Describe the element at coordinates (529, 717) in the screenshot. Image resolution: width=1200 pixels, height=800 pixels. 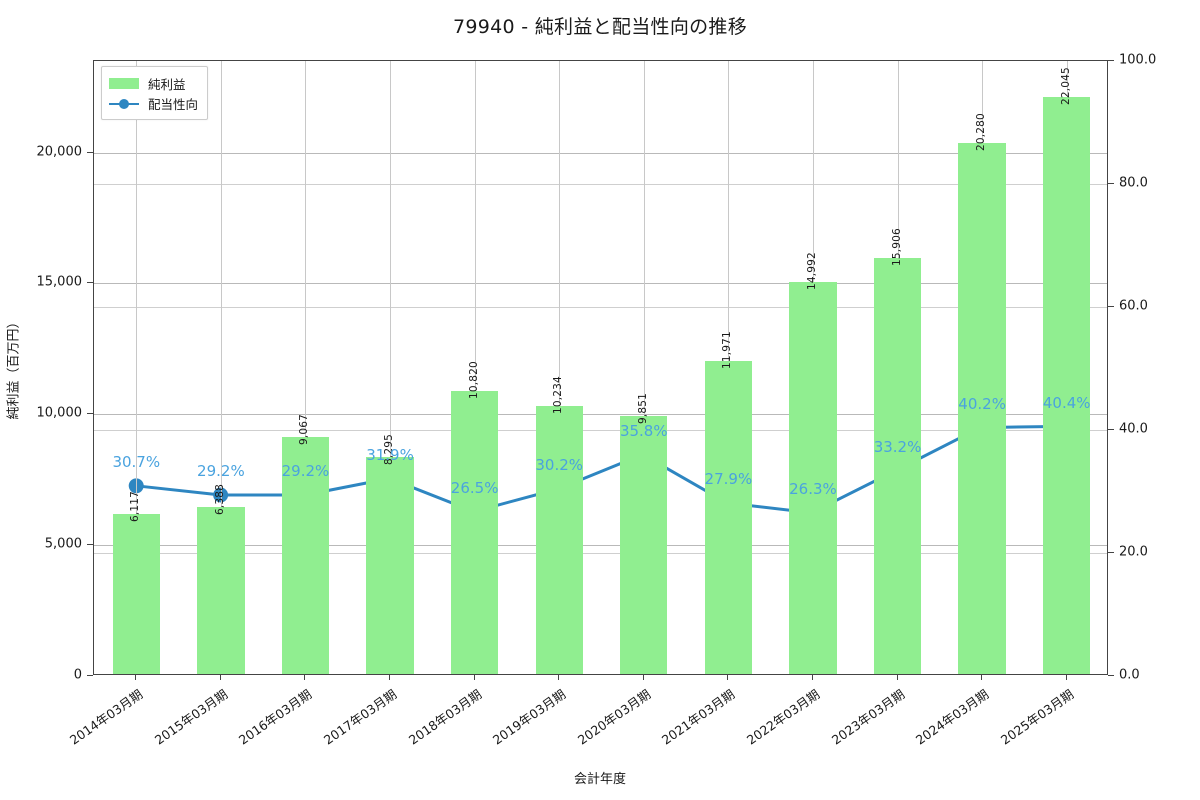
I see `x-axis-tick-label: 2019年03月期` at that location.